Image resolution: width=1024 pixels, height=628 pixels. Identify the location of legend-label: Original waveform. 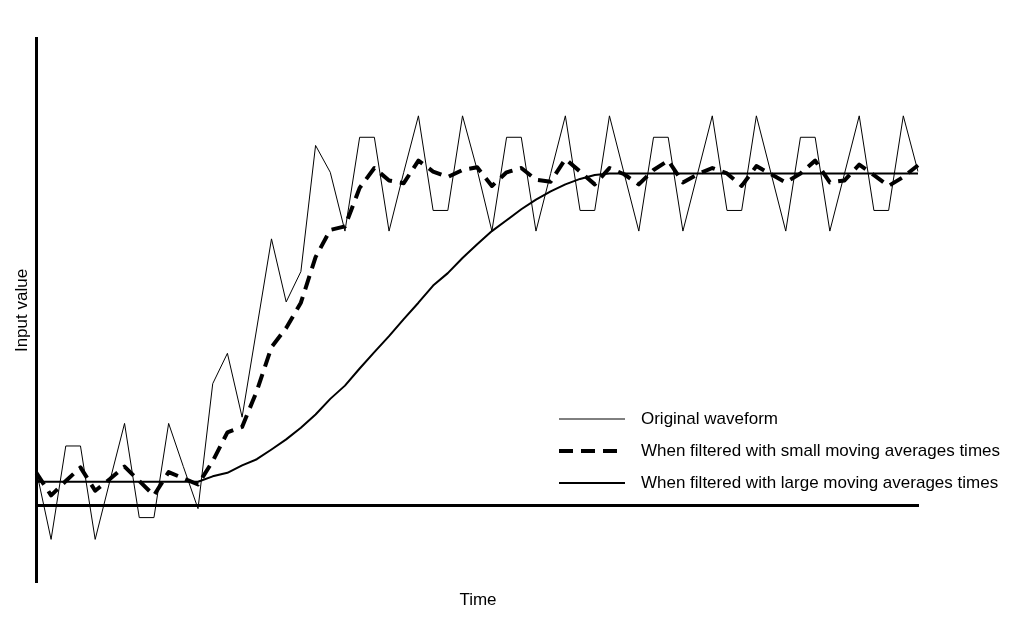
(709, 419).